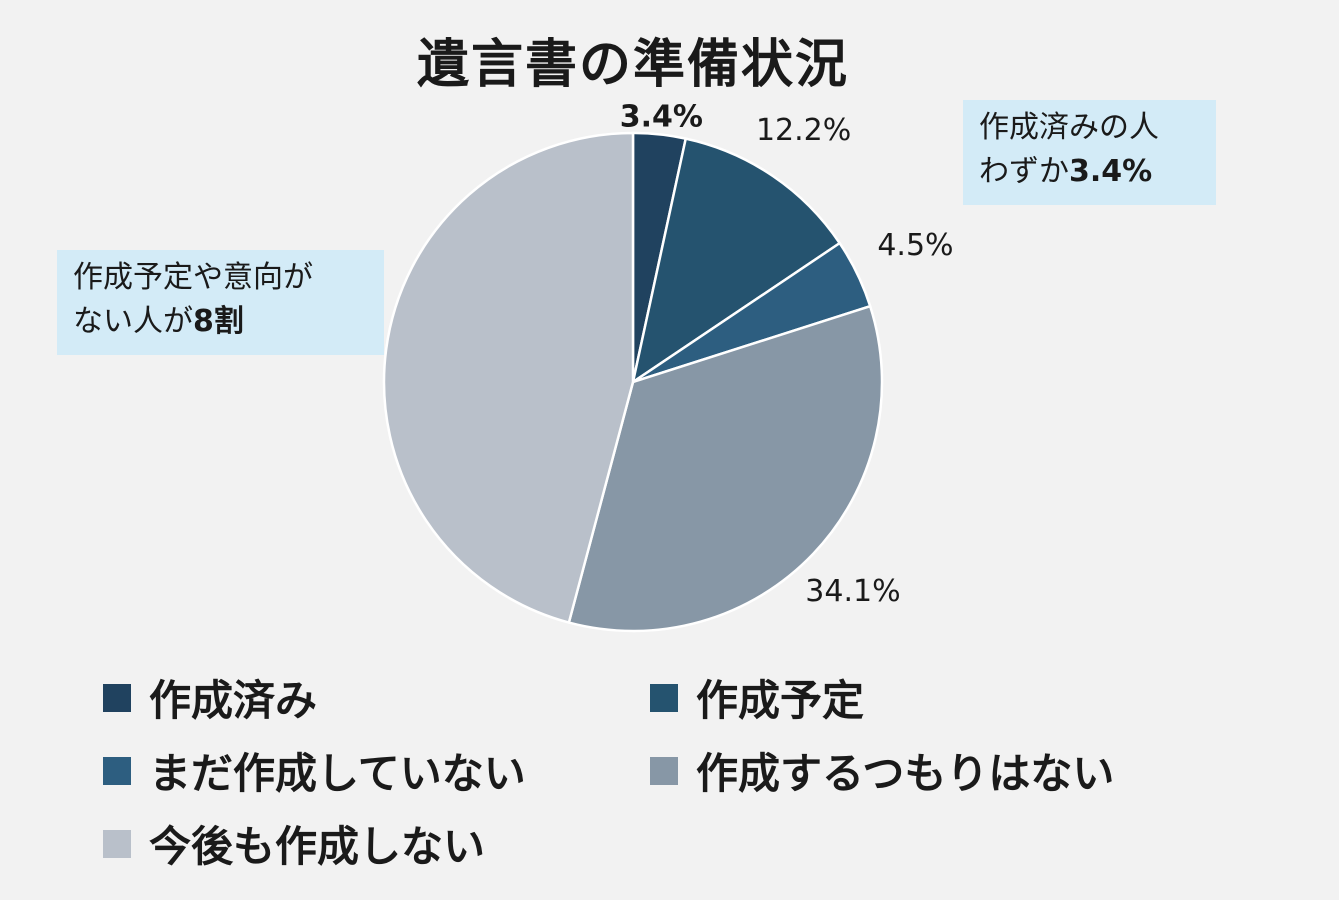 This screenshot has height=900, width=1339. What do you see at coordinates (1024, 171) in the screenshot?
I see `callout-completed-prefix: わずか` at bounding box center [1024, 171].